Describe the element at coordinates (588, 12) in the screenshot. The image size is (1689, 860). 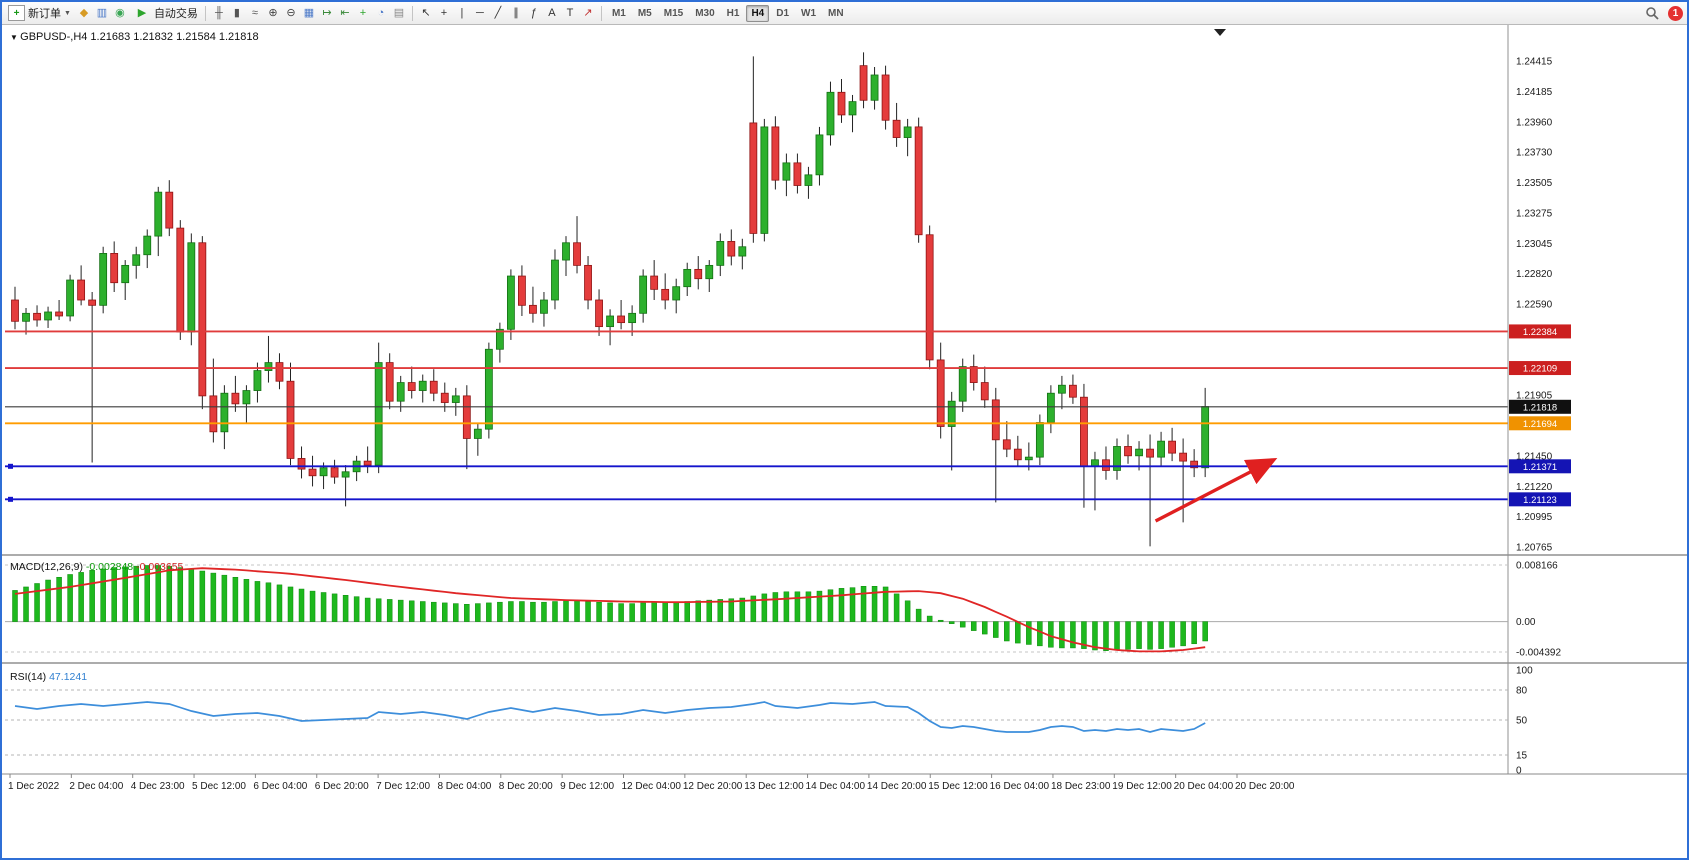
I see `arrows-icon: ↗` at that location.